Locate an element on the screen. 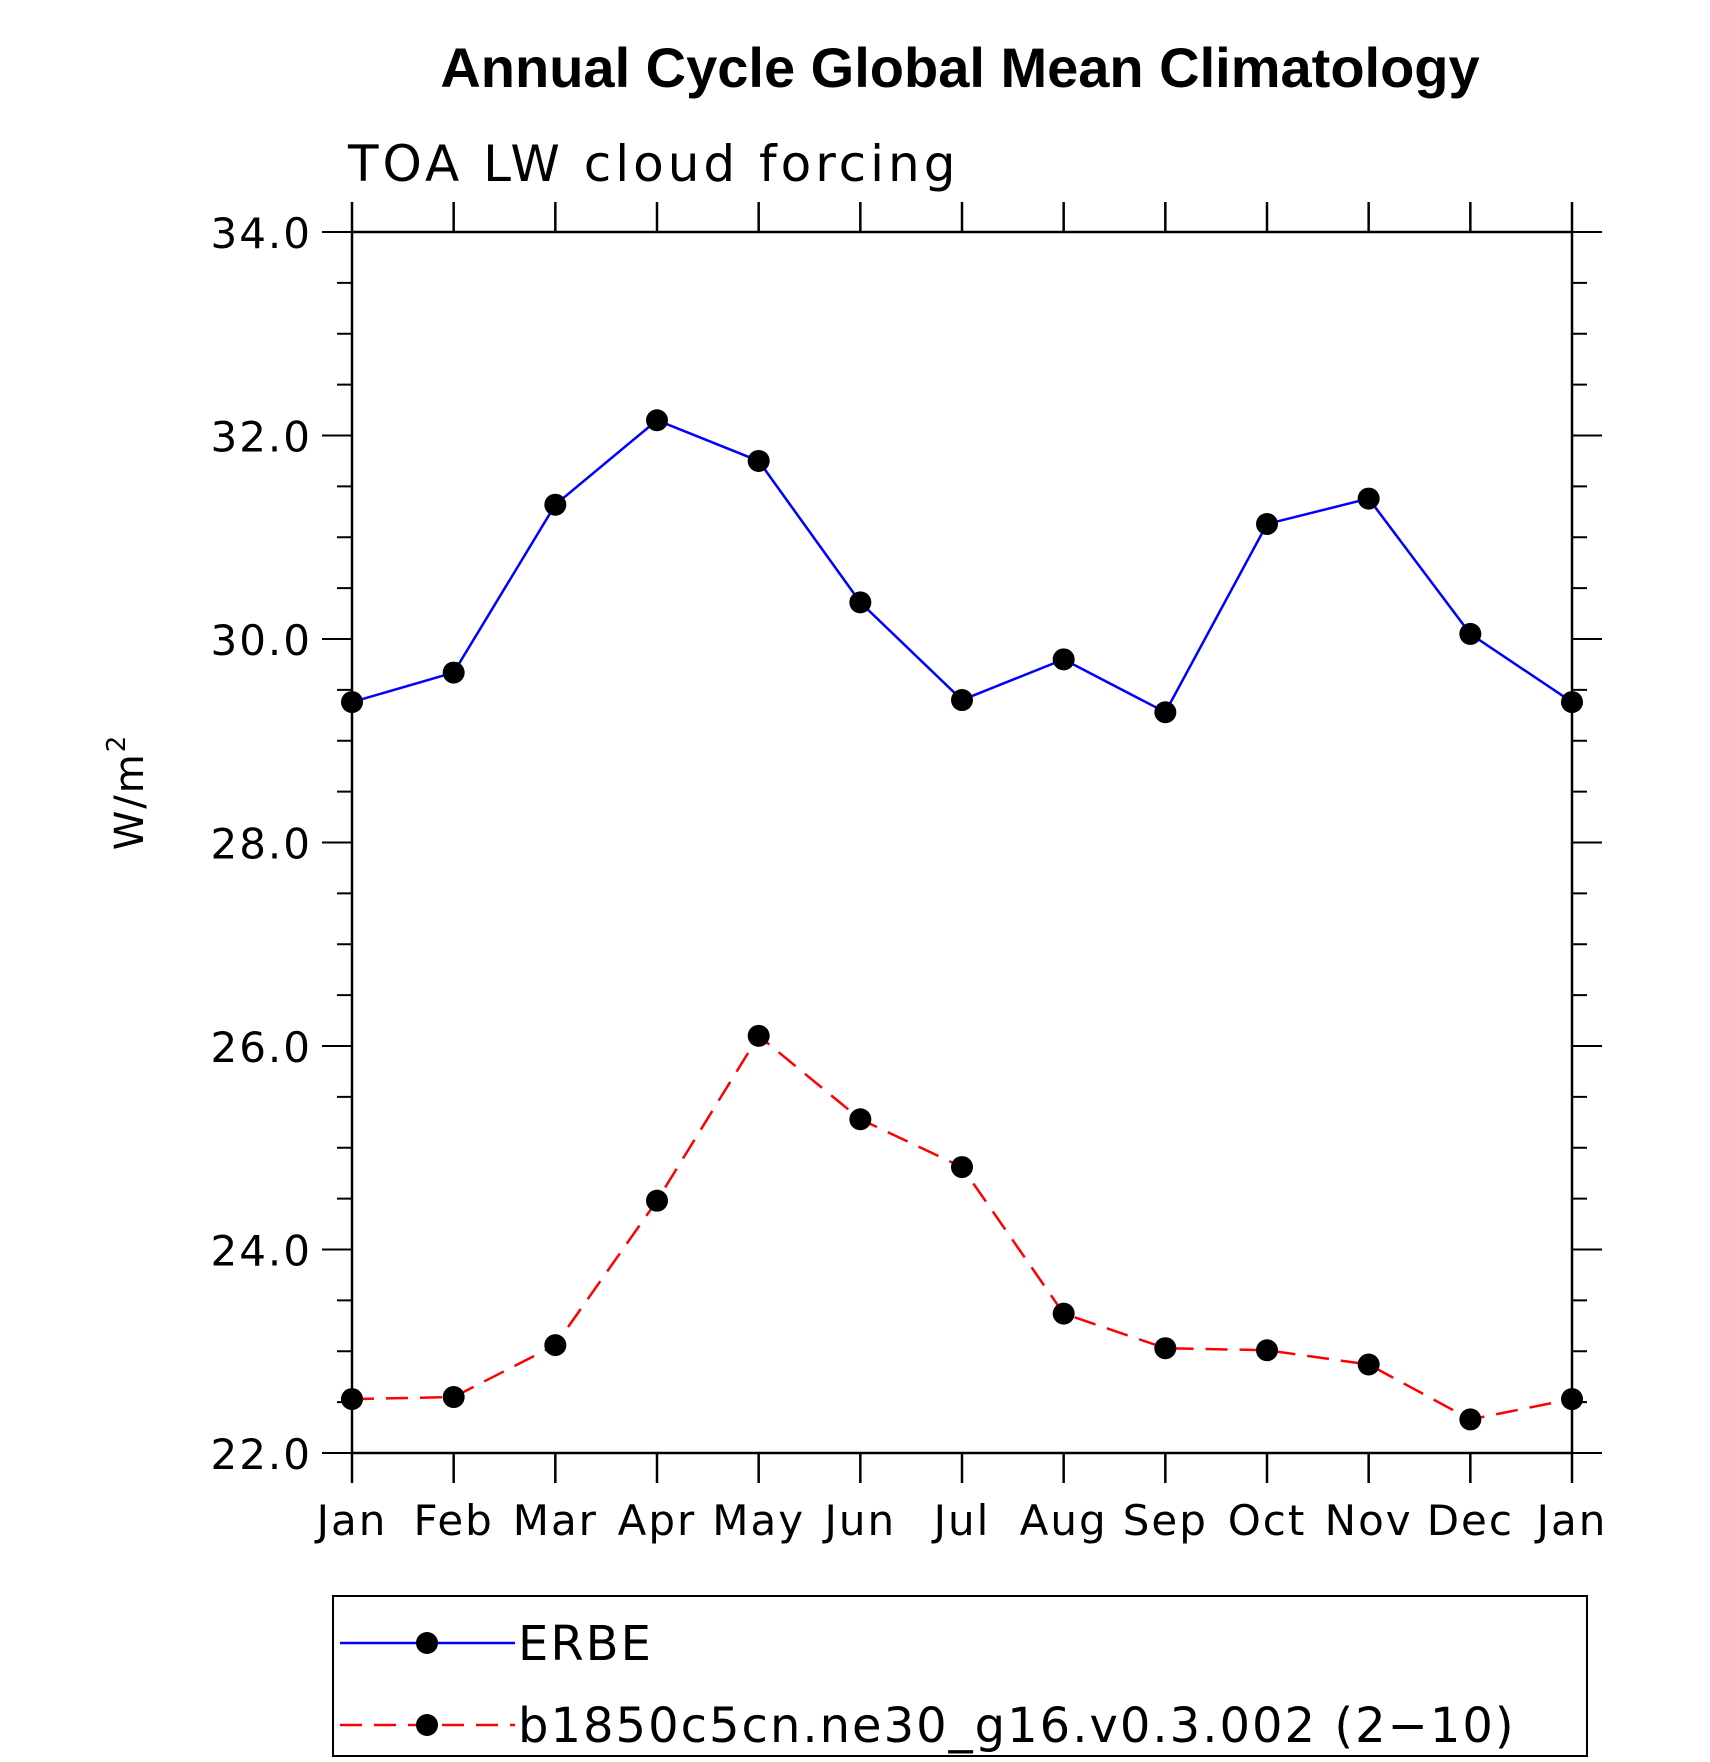 The height and width of the screenshot is (1762, 1710). y-tick-label: 28.0 is located at coordinates (261, 844).